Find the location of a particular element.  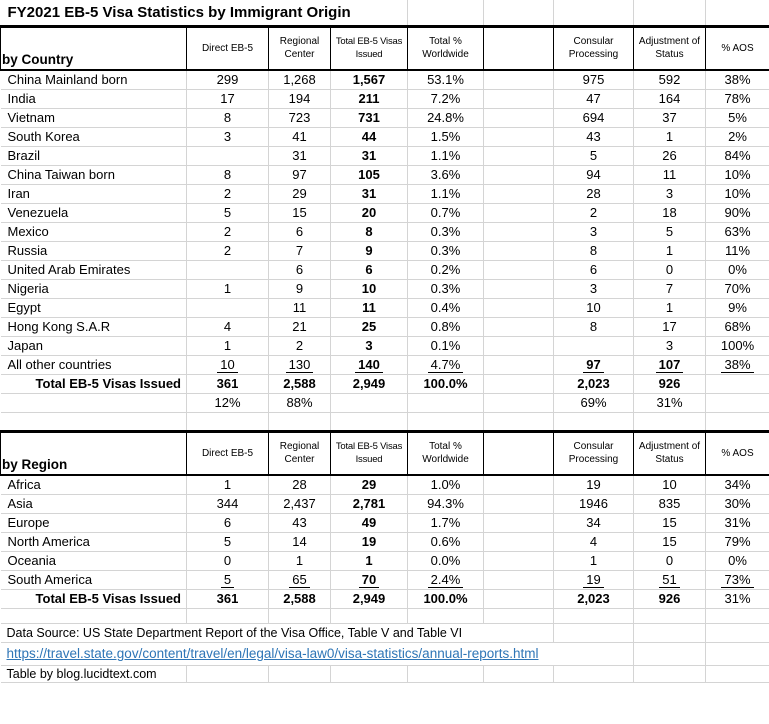

total-cell: 2,023 is located at coordinates (593, 384).